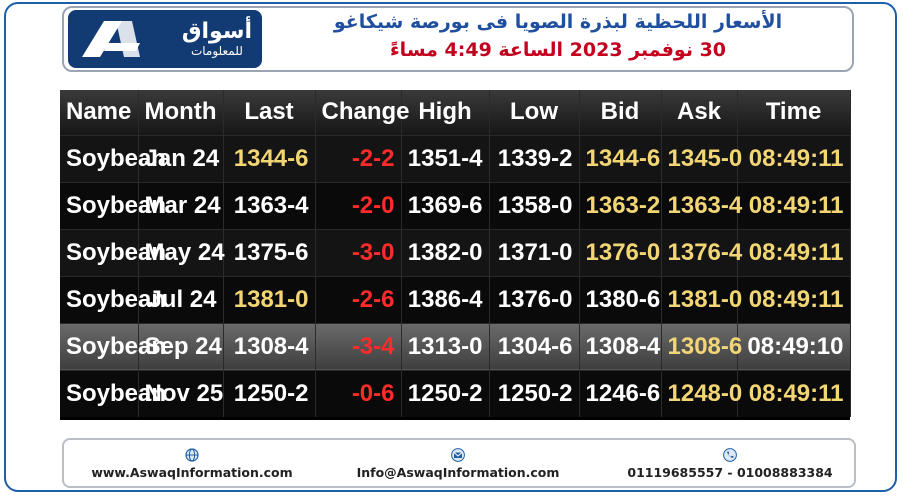 Image resolution: width=903 pixels, height=498 pixels. Describe the element at coordinates (534, 112) in the screenshot. I see `header-low: Low` at that location.